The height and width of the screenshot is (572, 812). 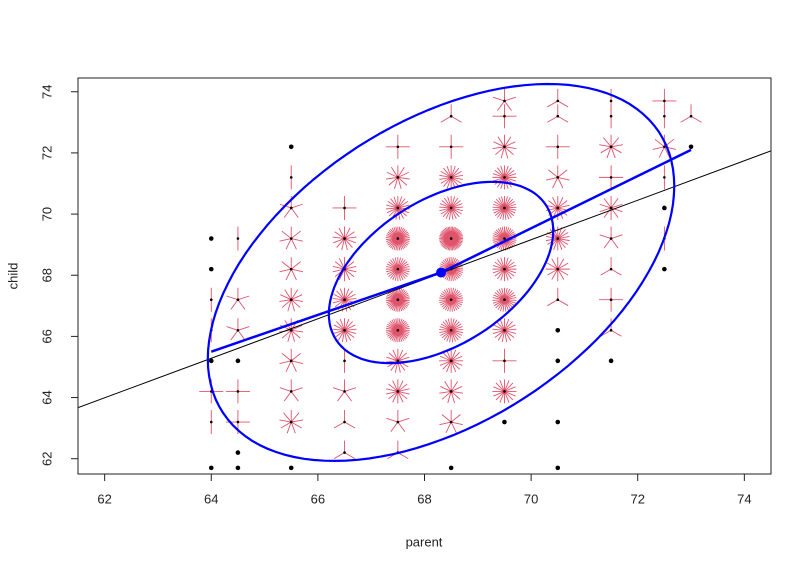 I want to click on y-axis-label: child, so click(x=12, y=276).